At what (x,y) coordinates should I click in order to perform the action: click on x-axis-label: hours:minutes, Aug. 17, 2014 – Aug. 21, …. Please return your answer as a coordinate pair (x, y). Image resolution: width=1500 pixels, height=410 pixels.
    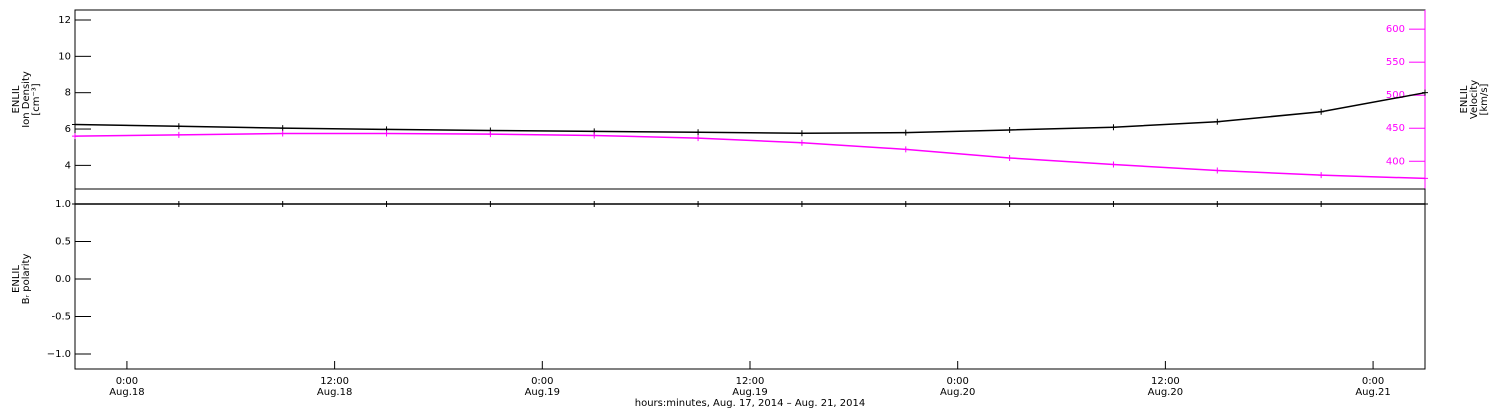
    Looking at the image, I should click on (750, 403).